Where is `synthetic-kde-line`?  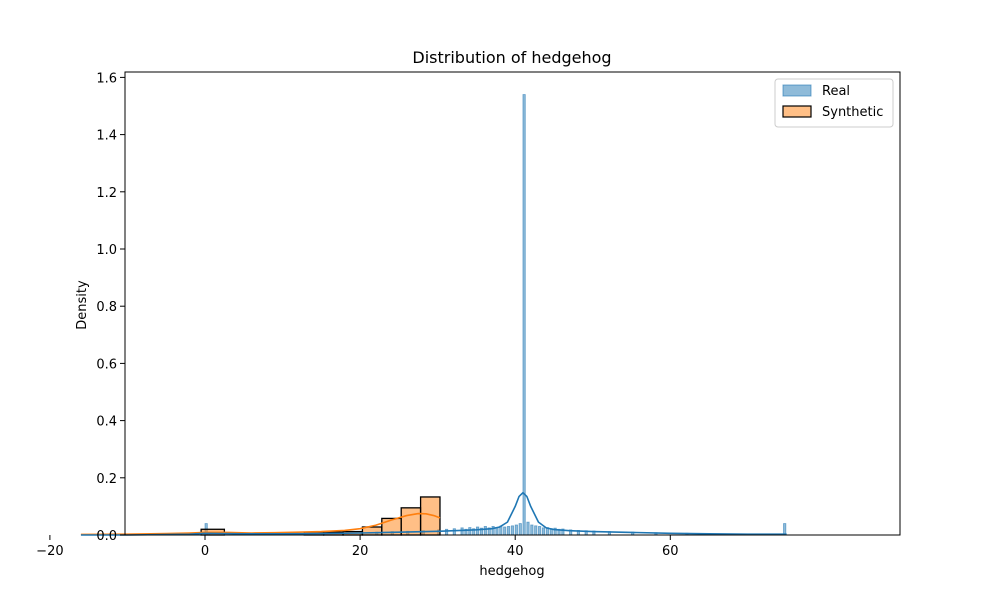 synthetic-kde-line is located at coordinates (260, 524).